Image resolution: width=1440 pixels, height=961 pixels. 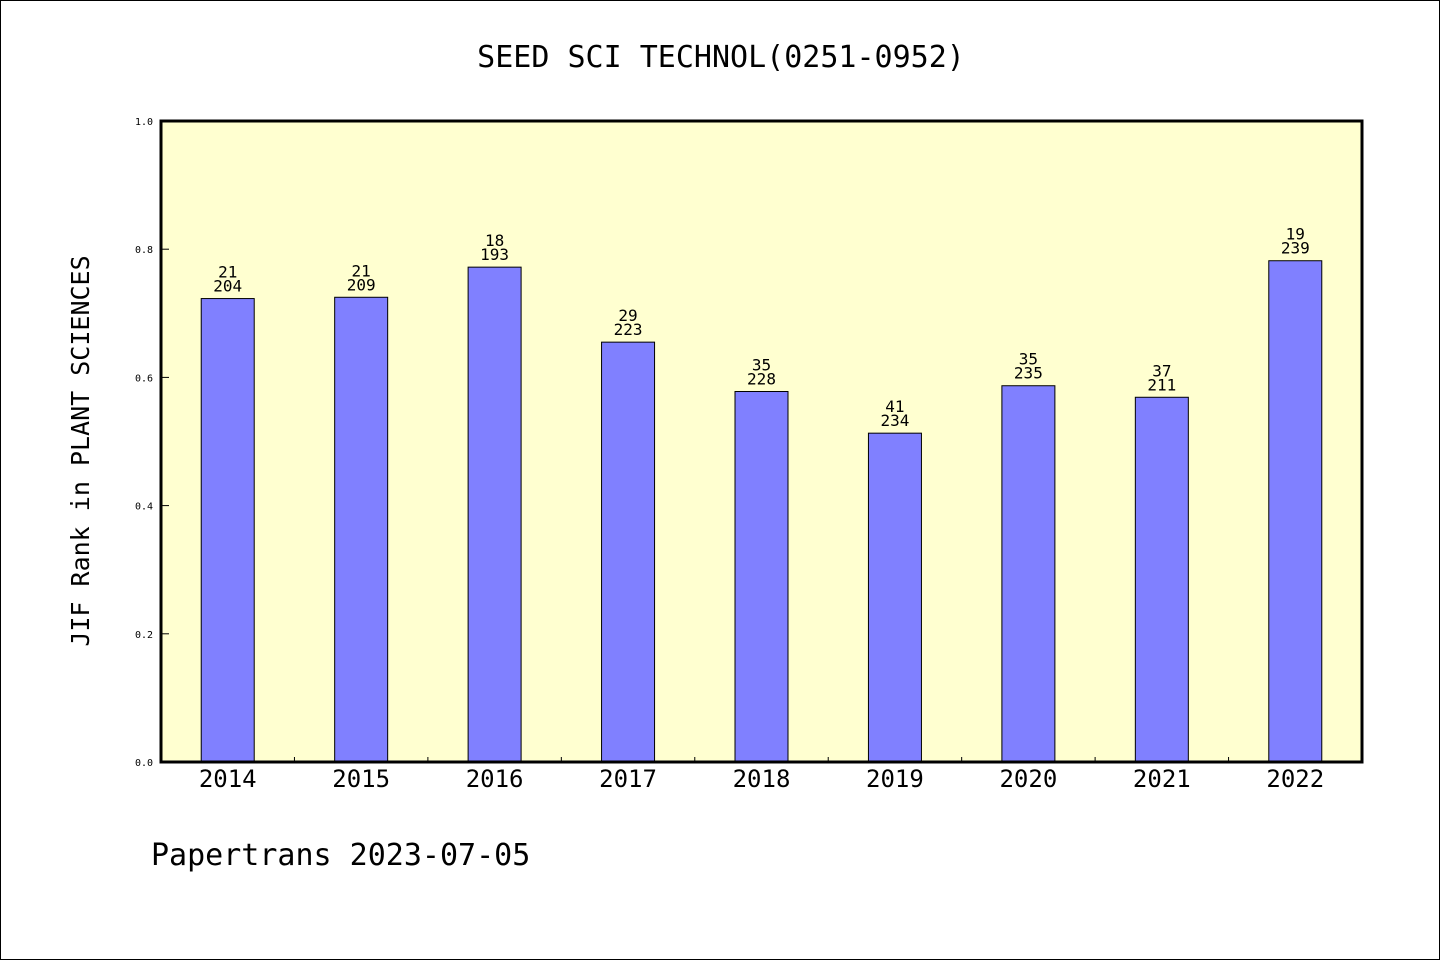 What do you see at coordinates (1028, 373) in the screenshot?
I see `data-label-total: 235` at bounding box center [1028, 373].